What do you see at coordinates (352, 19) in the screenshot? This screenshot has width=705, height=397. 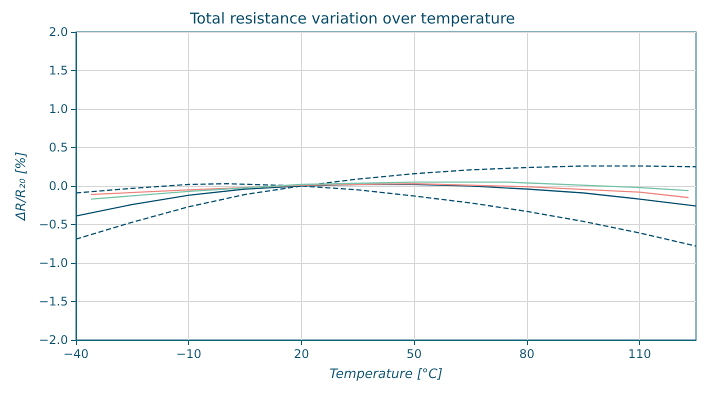 I see `chart-title: Total resistance variation over temperature` at bounding box center [352, 19].